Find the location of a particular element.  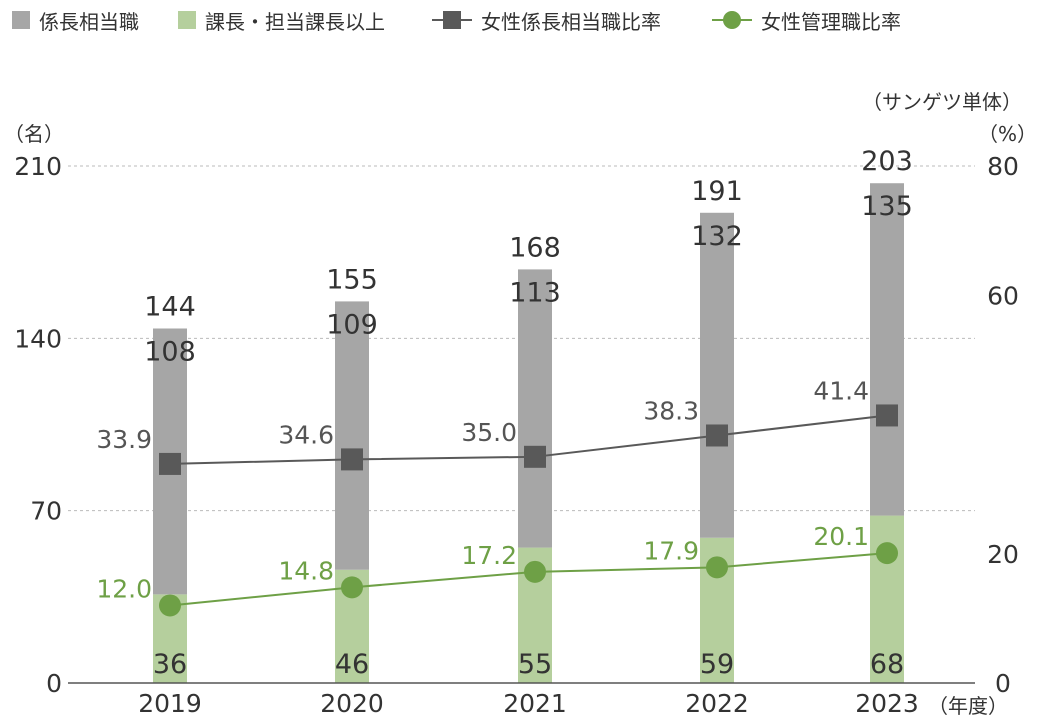

ratio-label-manager: 17.9 is located at coordinates (671, 550).